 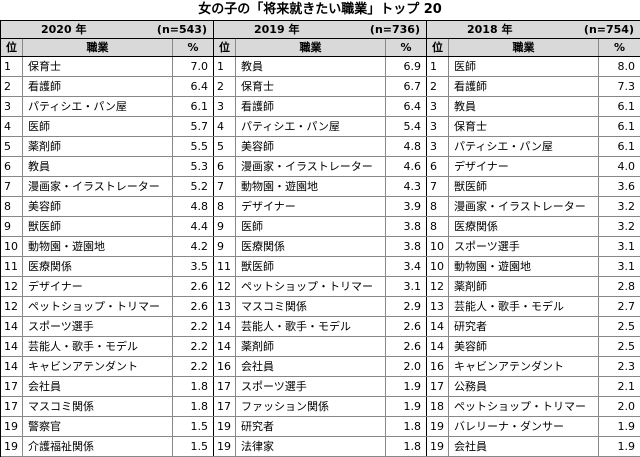 What do you see at coordinates (311, 66) in the screenshot?
I see `occupation: 教員` at bounding box center [311, 66].